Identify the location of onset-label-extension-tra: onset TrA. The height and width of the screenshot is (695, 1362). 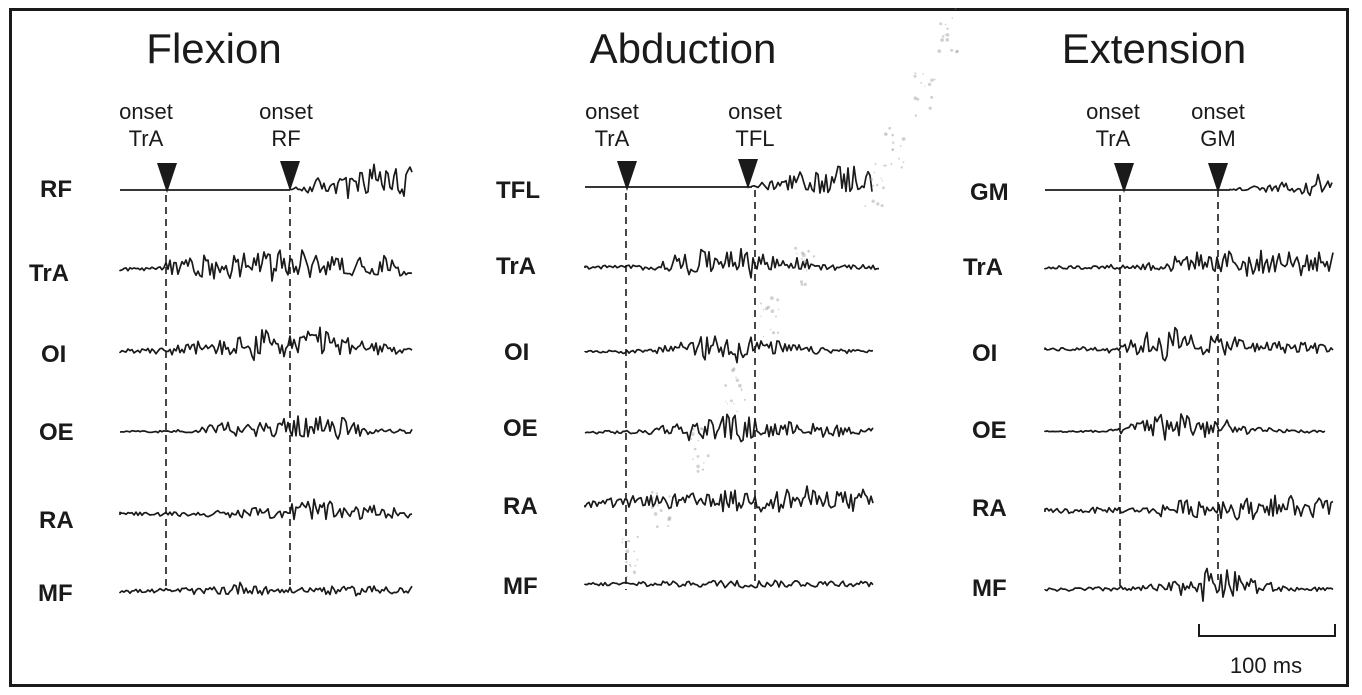
(1113, 125).